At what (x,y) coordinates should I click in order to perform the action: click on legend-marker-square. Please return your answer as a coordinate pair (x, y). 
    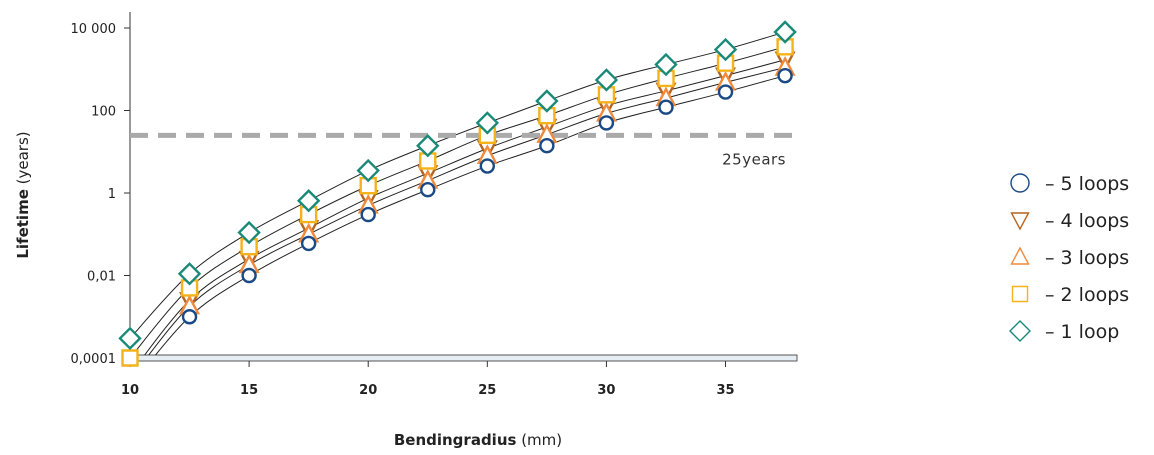
    Looking at the image, I should click on (1020, 294).